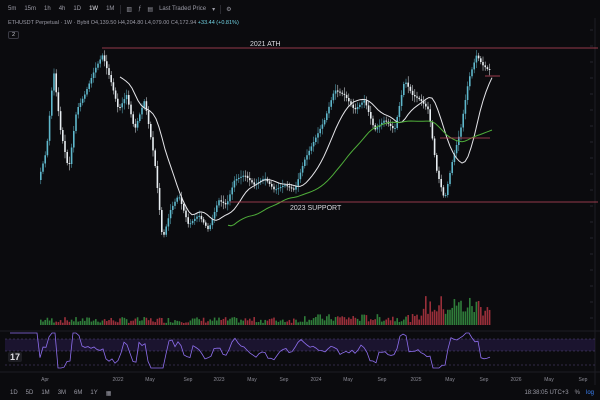  I want to click on close-value: C4,172.94, so click(183, 23).